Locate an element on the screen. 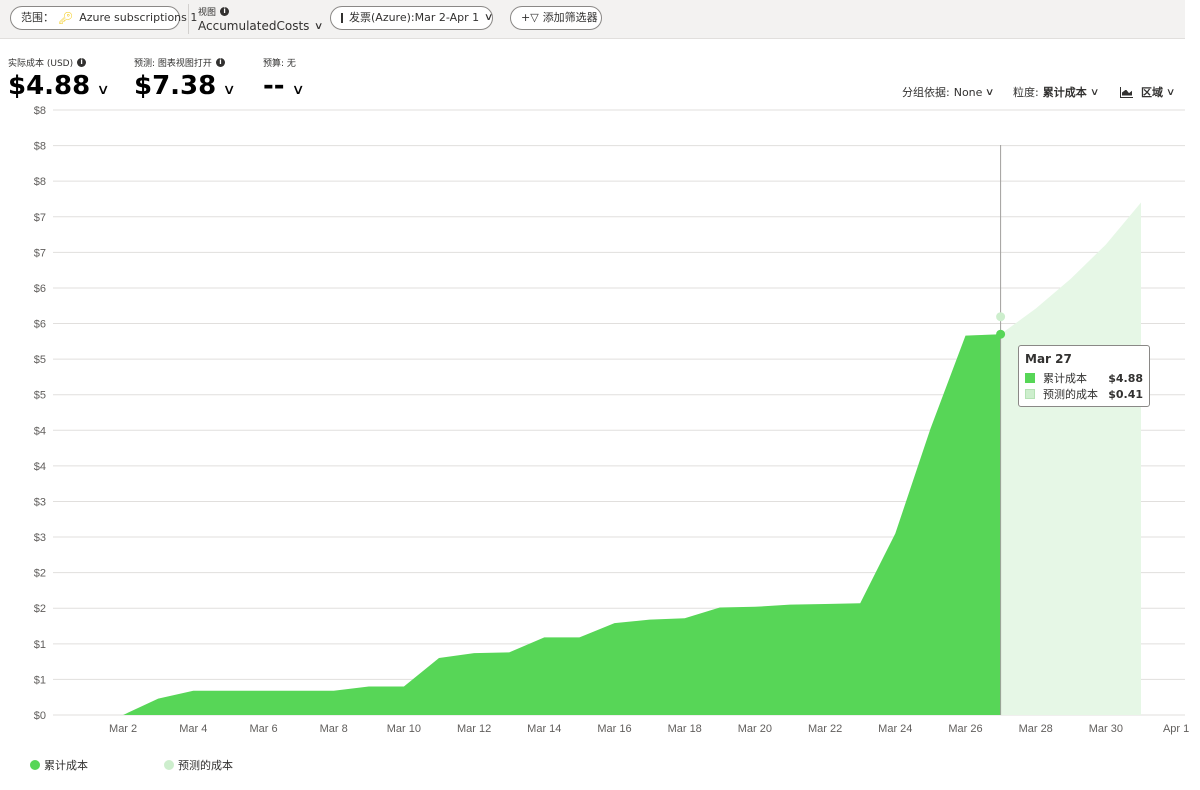 This screenshot has height=790, width=1200. legend-marker-actual is located at coordinates (35, 765).